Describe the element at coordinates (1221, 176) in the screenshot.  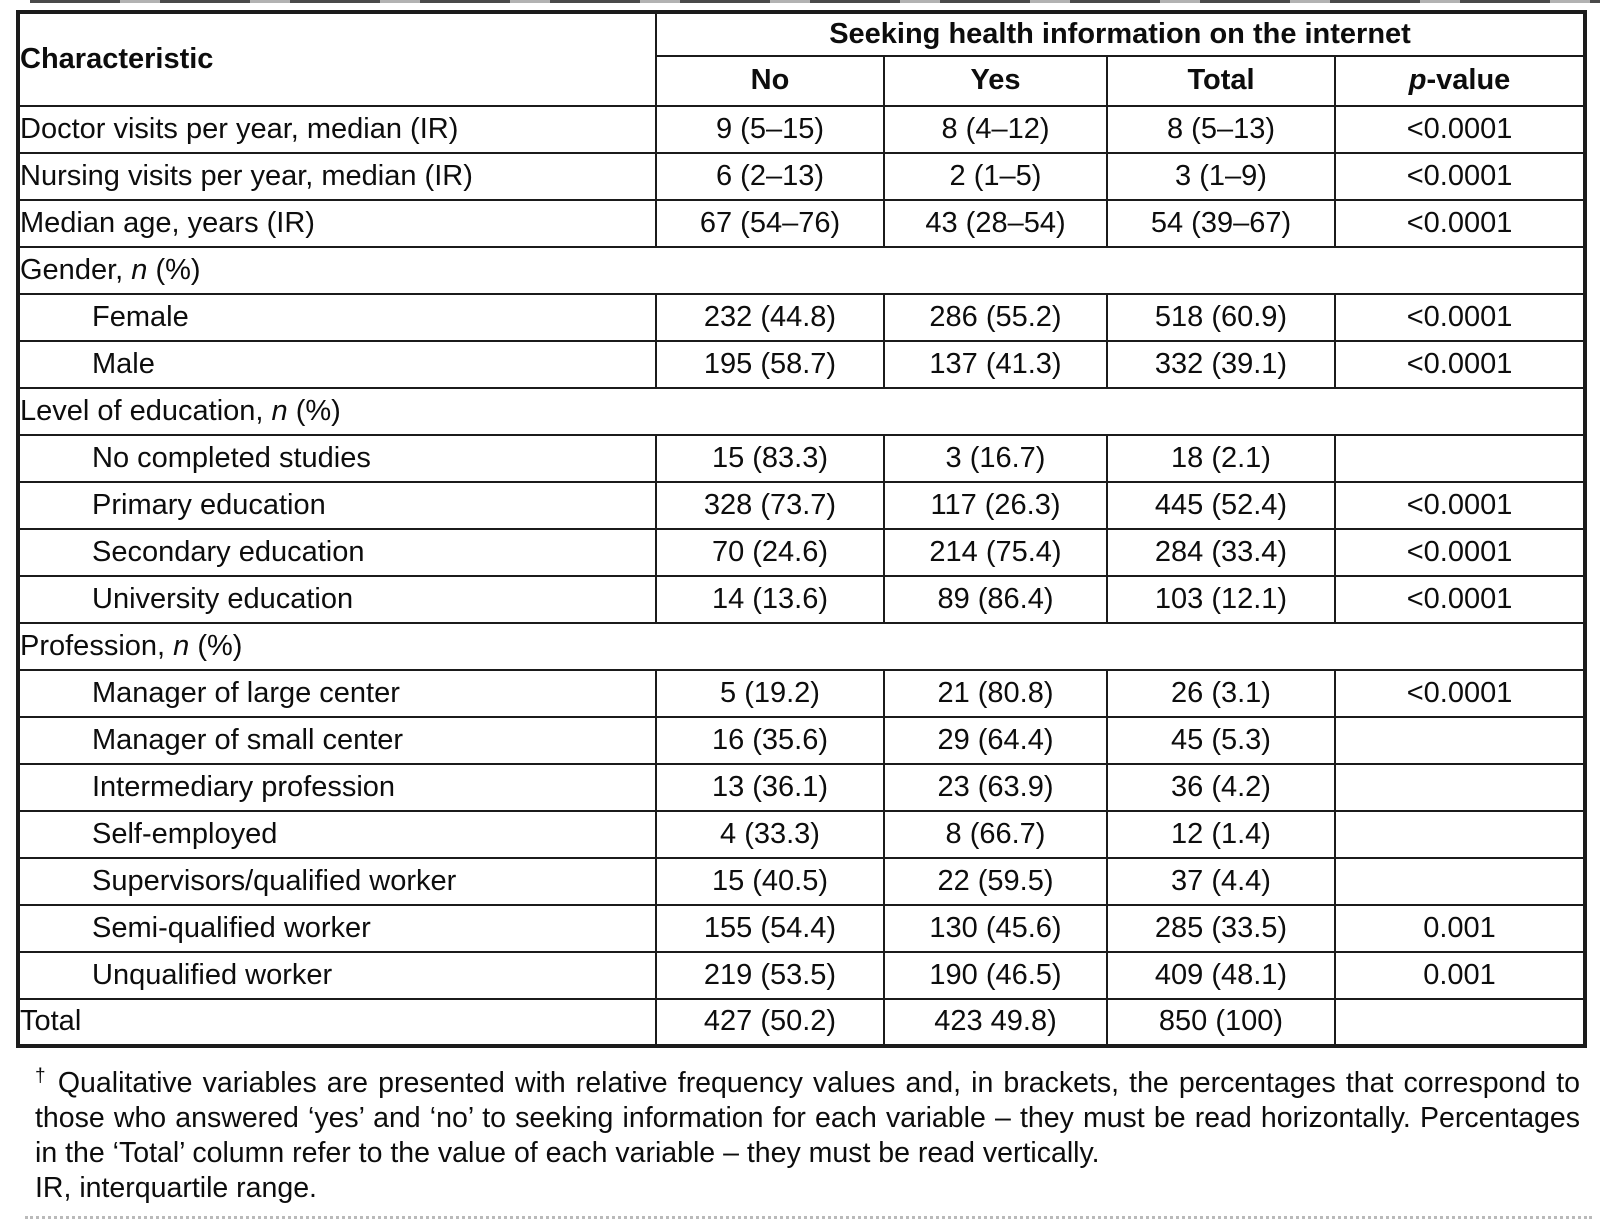
I see `total-cell: 3 (1–9)` at that location.